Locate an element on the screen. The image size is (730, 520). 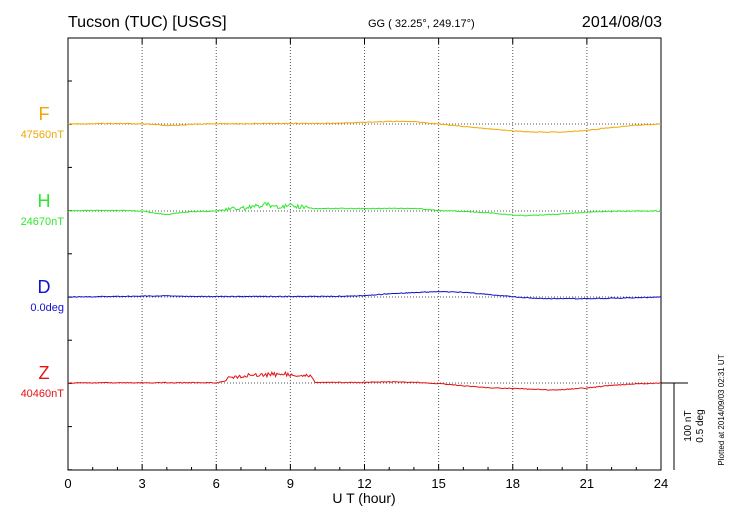
x-tick-label: 0 is located at coordinates (67, 483).